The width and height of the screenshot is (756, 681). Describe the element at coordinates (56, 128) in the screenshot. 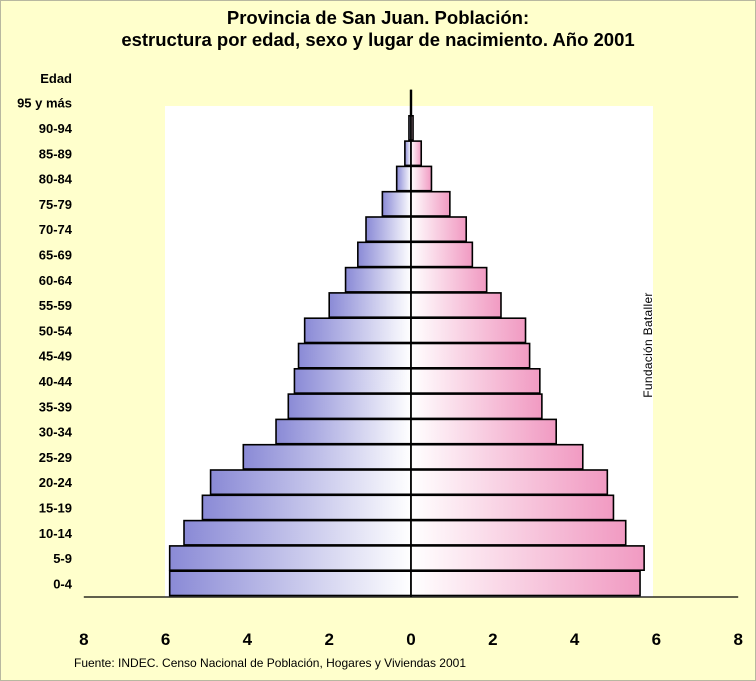

I see `y-tick-label: 90-94` at that location.